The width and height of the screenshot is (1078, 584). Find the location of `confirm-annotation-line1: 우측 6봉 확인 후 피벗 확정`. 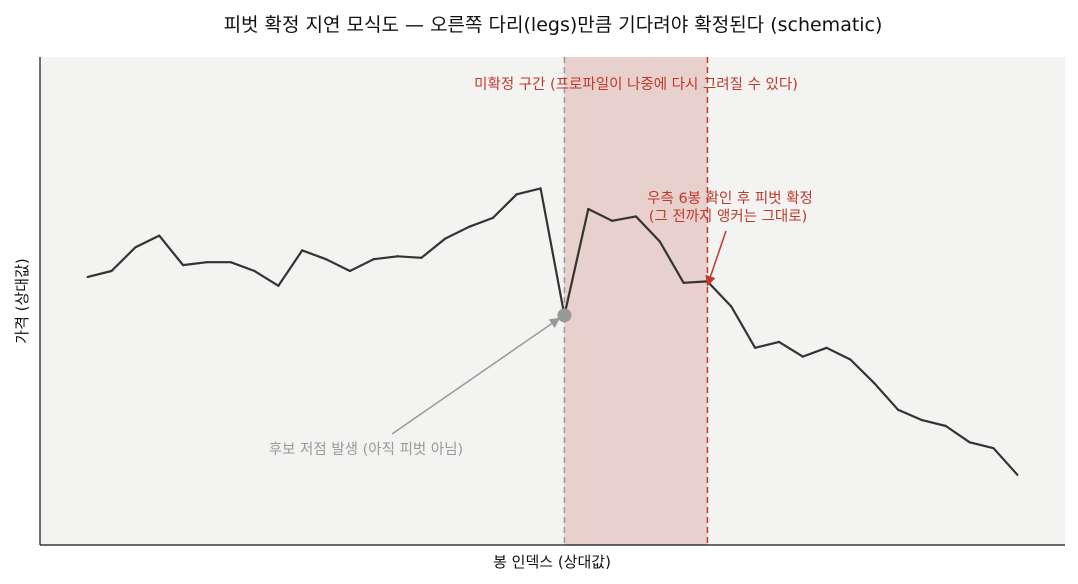

confirm-annotation-line1: 우측 6봉 확인 후 피벗 확정 is located at coordinates (730, 198).